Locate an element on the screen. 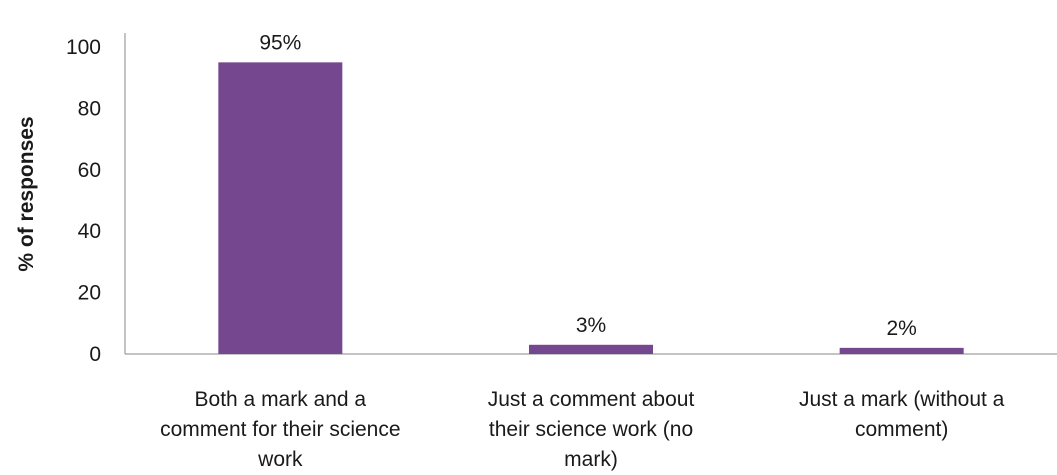 Image resolution: width=1057 pixels, height=475 pixels. x-category-label: comment) is located at coordinates (901, 429).